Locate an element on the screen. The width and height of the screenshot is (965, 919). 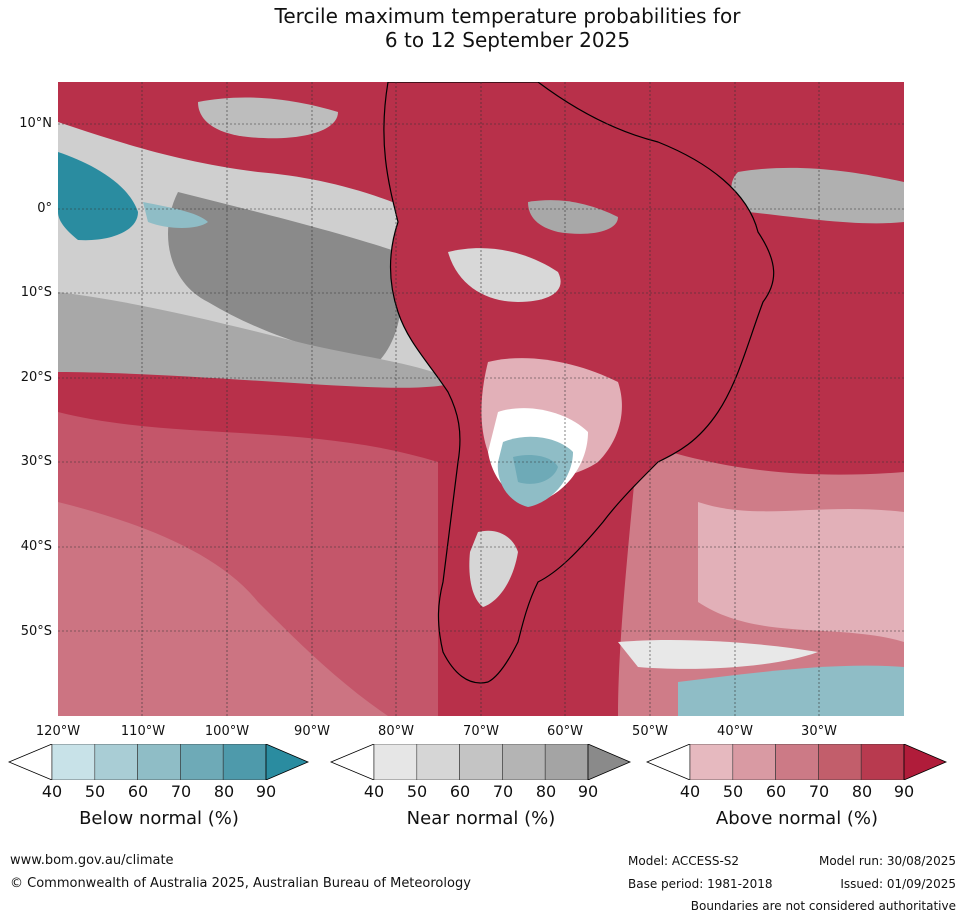
below-normal-region is located at coordinates (175, 215).